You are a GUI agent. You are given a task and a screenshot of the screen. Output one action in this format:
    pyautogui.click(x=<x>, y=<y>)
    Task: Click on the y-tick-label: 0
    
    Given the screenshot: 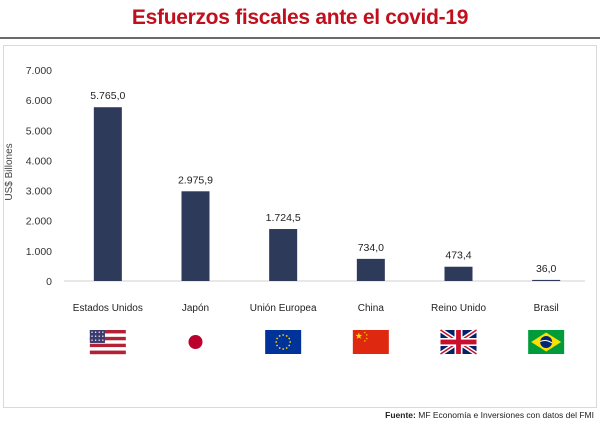 What is the action you would take?
    pyautogui.click(x=49, y=282)
    